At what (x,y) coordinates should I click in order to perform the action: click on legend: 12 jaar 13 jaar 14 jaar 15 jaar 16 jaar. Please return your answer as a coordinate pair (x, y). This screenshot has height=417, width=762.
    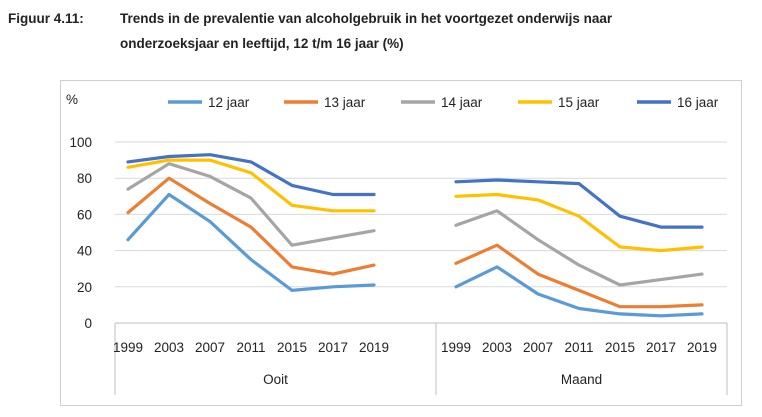
    Looking at the image, I should click on (443, 102).